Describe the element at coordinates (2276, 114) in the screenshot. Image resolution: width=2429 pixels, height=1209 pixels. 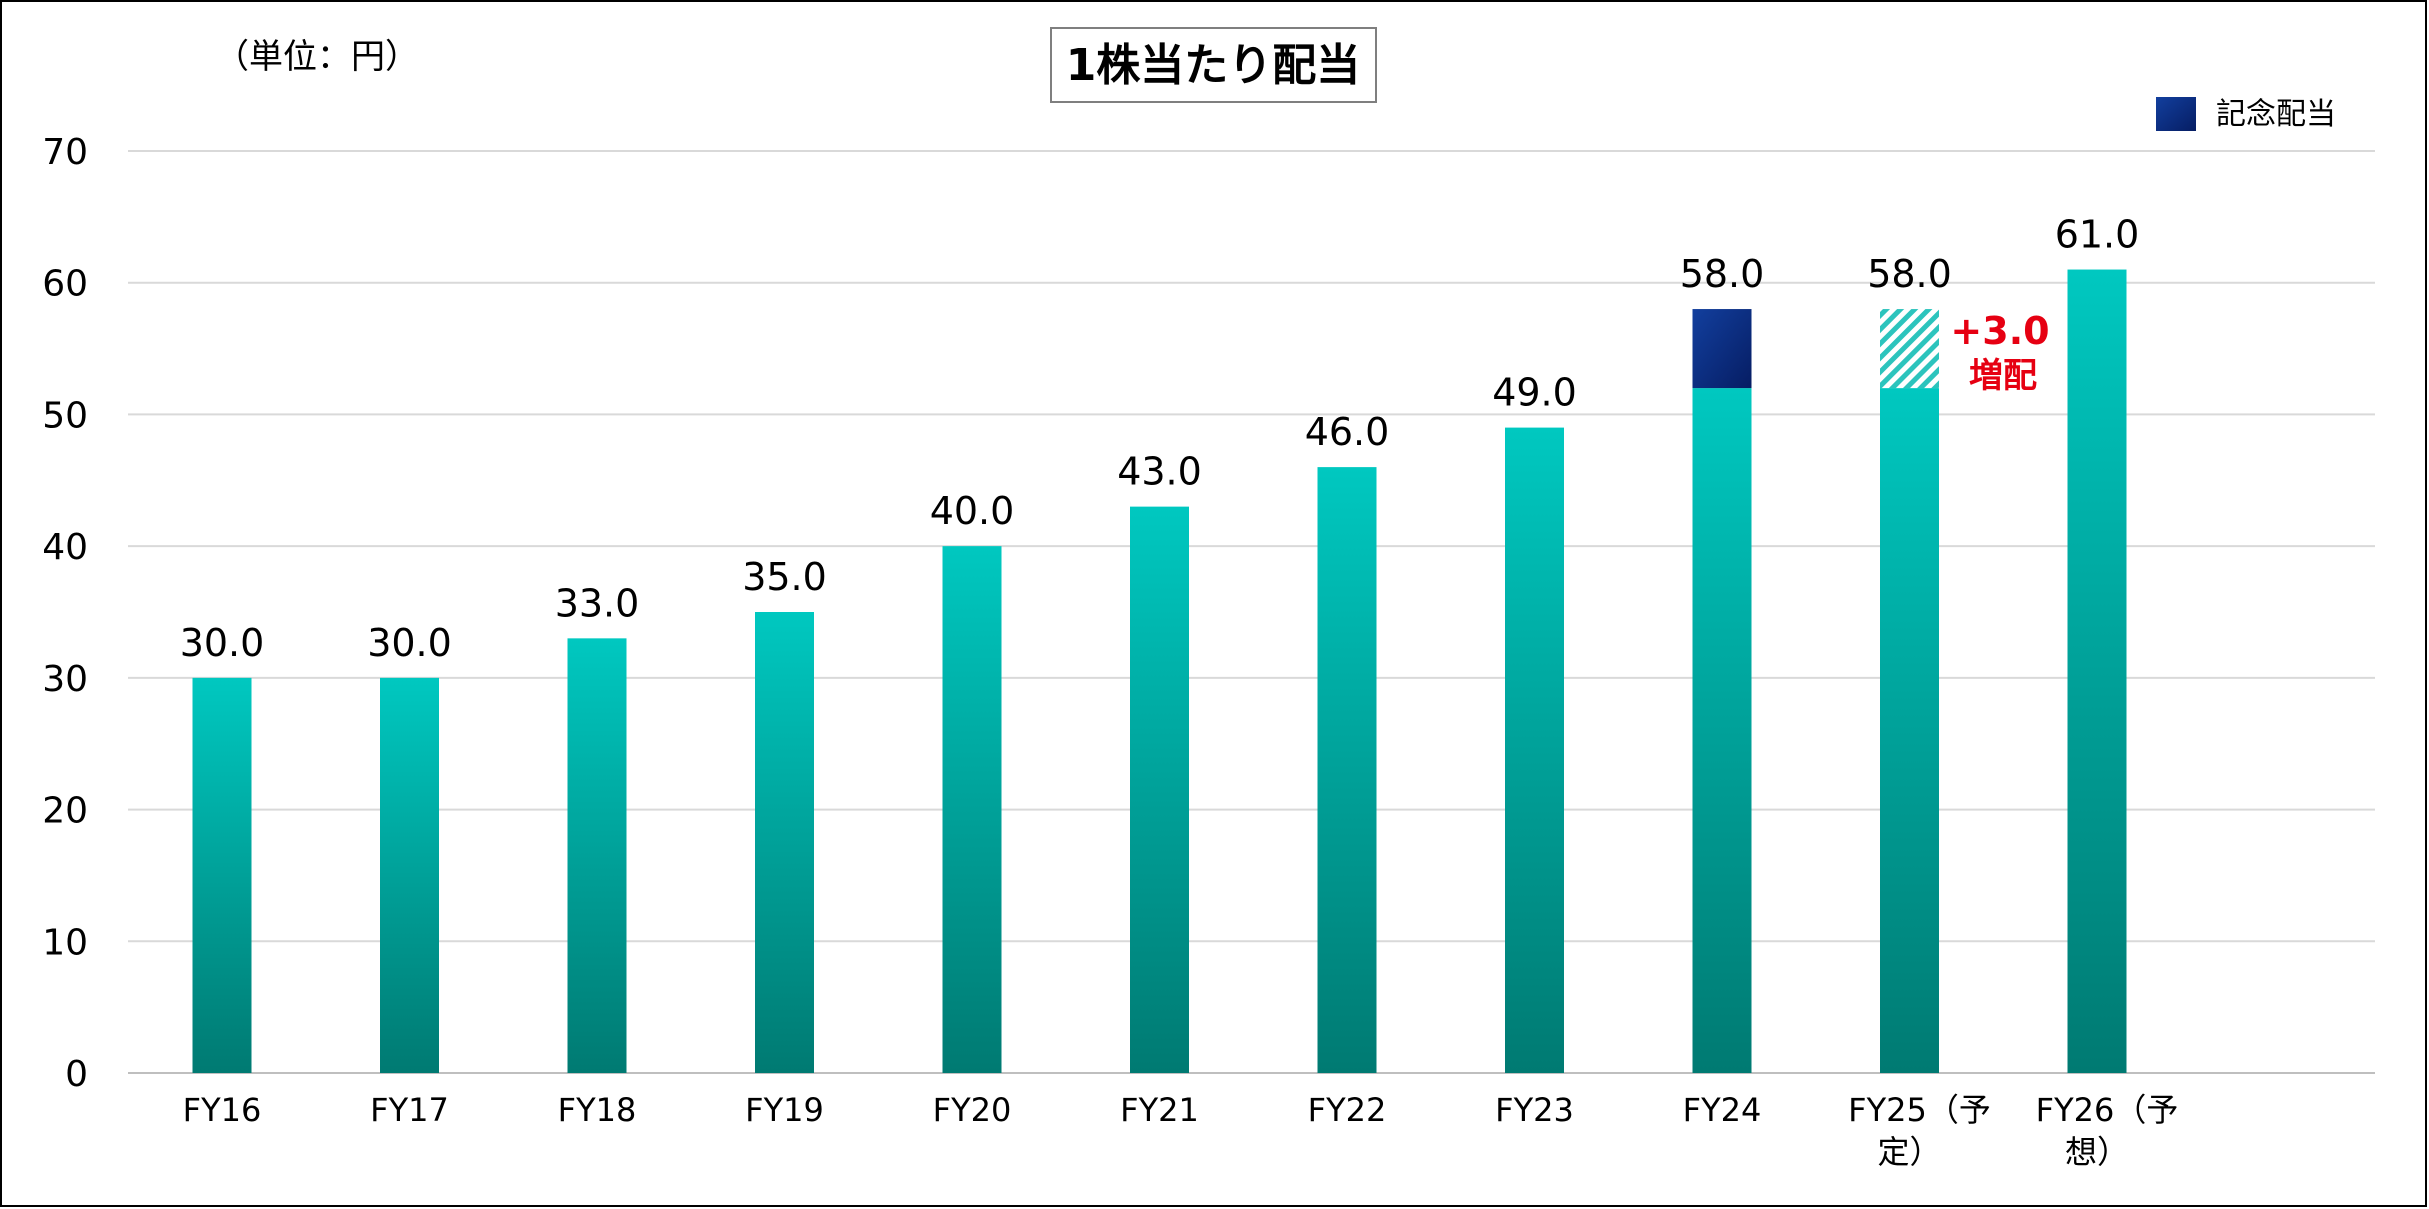
I see `legend-label-commemorative: 記念配当` at that location.